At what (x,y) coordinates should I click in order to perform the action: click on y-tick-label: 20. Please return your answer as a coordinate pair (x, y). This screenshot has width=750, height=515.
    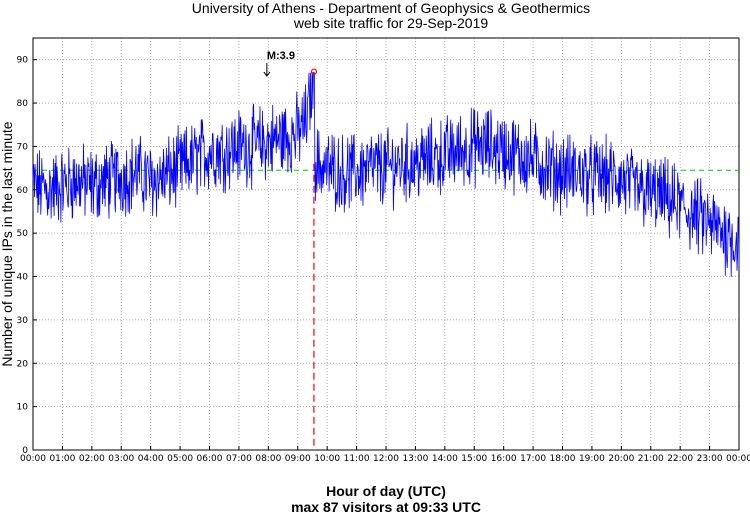
    Looking at the image, I should click on (23, 364).